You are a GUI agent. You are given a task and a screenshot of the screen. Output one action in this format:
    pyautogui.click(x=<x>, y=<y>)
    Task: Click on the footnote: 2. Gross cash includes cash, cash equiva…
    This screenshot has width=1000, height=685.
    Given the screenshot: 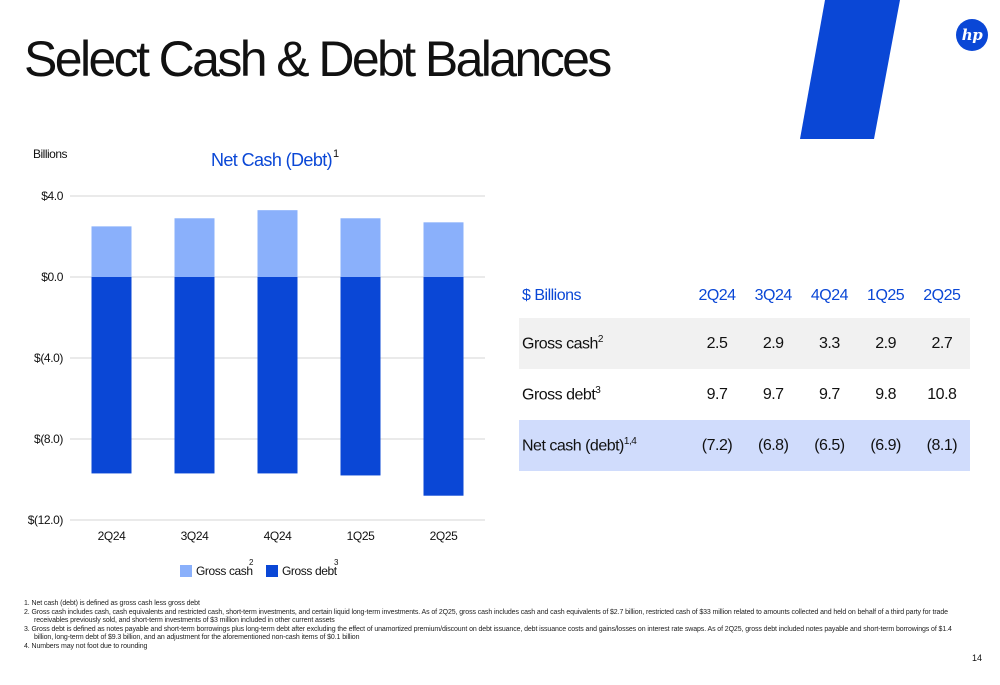 What is the action you would take?
    pyautogui.click(x=486, y=616)
    